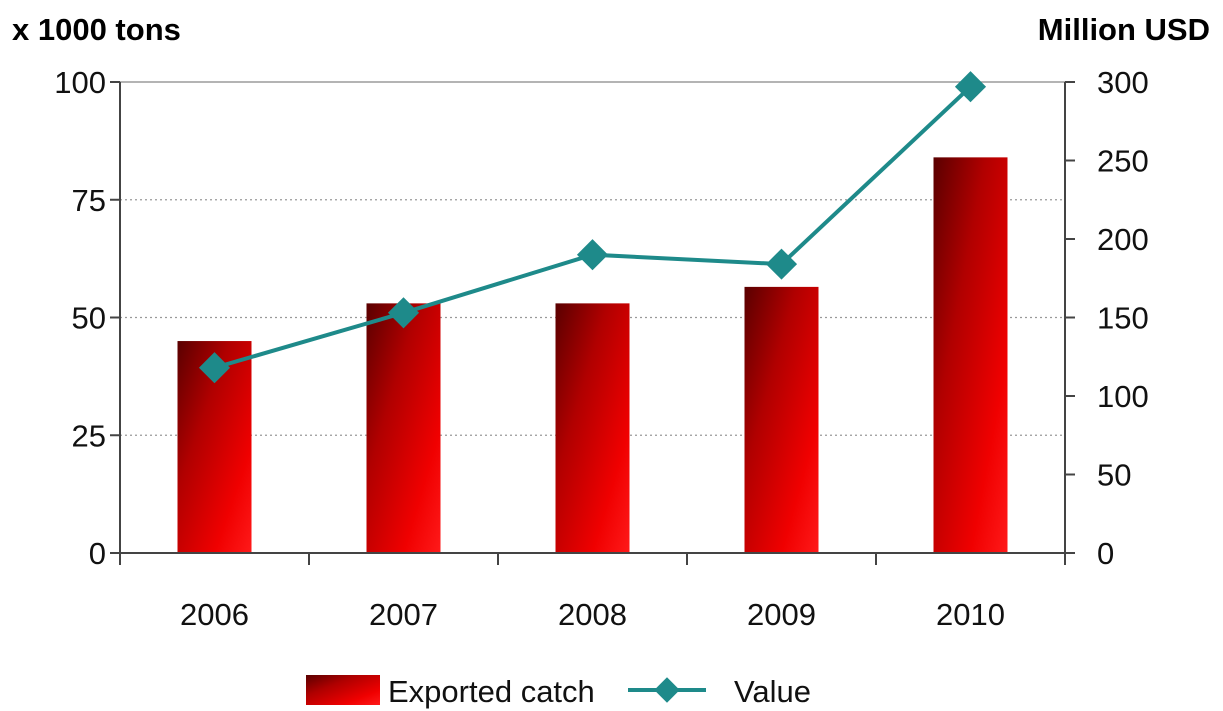 This screenshot has width=1223, height=711. What do you see at coordinates (403, 614) in the screenshot?
I see `x-tick-label: 2007` at bounding box center [403, 614].